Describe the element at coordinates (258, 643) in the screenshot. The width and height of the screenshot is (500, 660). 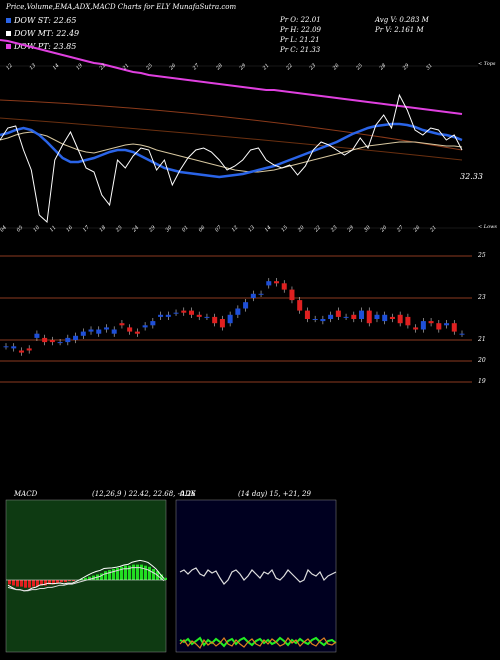
I see `adx-line-minus-di` at that location.